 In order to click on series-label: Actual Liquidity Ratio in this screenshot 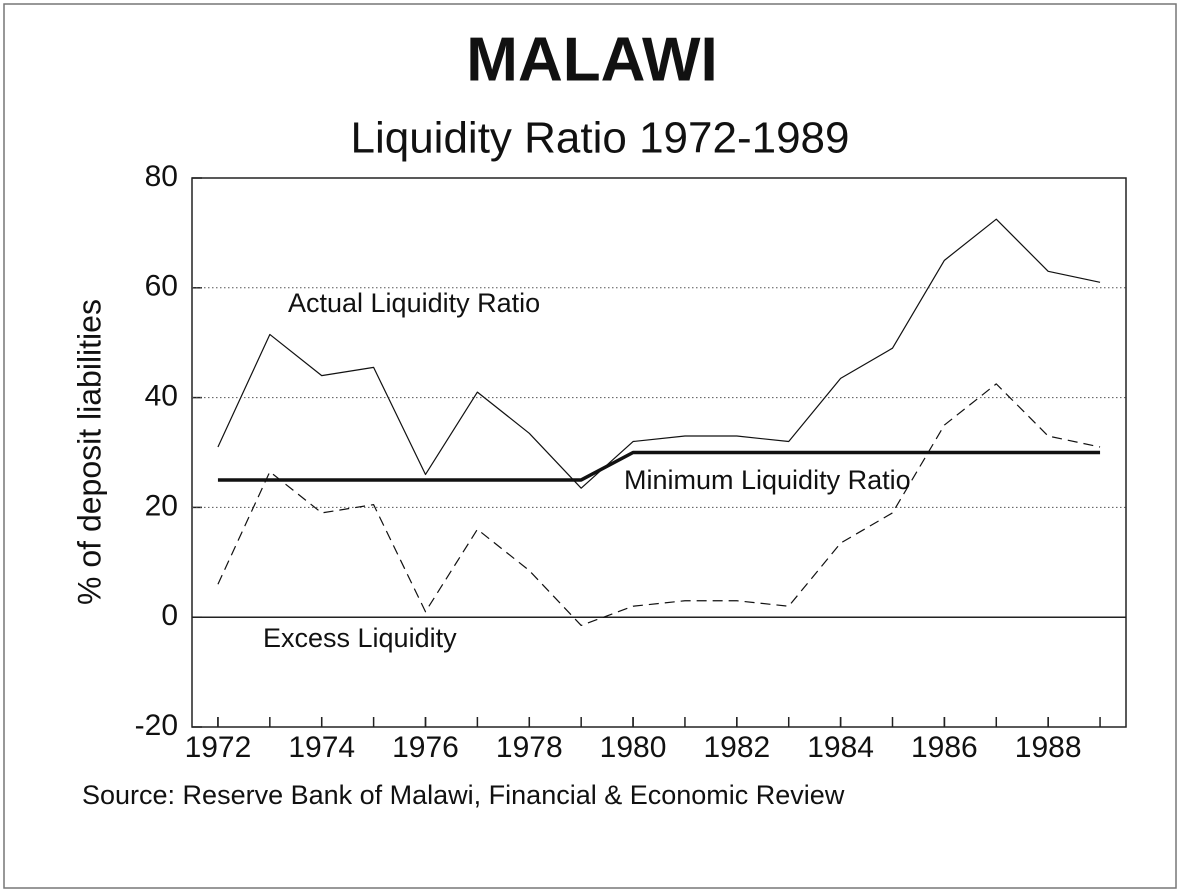, I will do `click(414, 303)`.